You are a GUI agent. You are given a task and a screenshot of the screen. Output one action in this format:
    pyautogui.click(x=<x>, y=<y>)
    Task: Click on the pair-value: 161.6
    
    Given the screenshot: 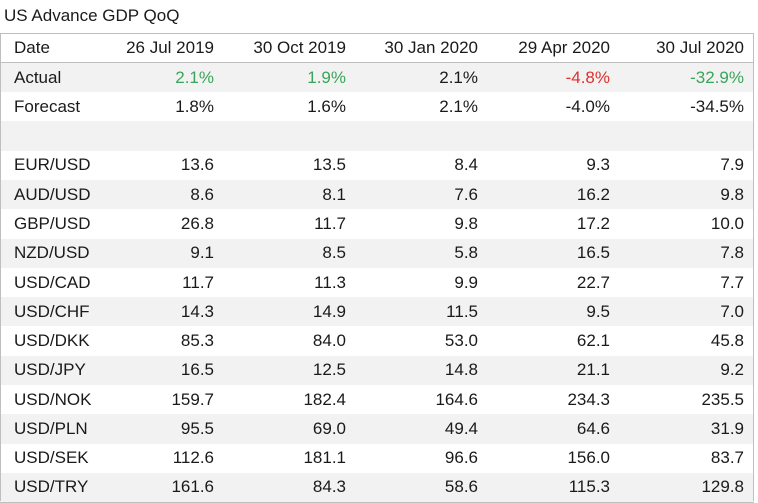 What is the action you would take?
    pyautogui.click(x=192, y=487)
    